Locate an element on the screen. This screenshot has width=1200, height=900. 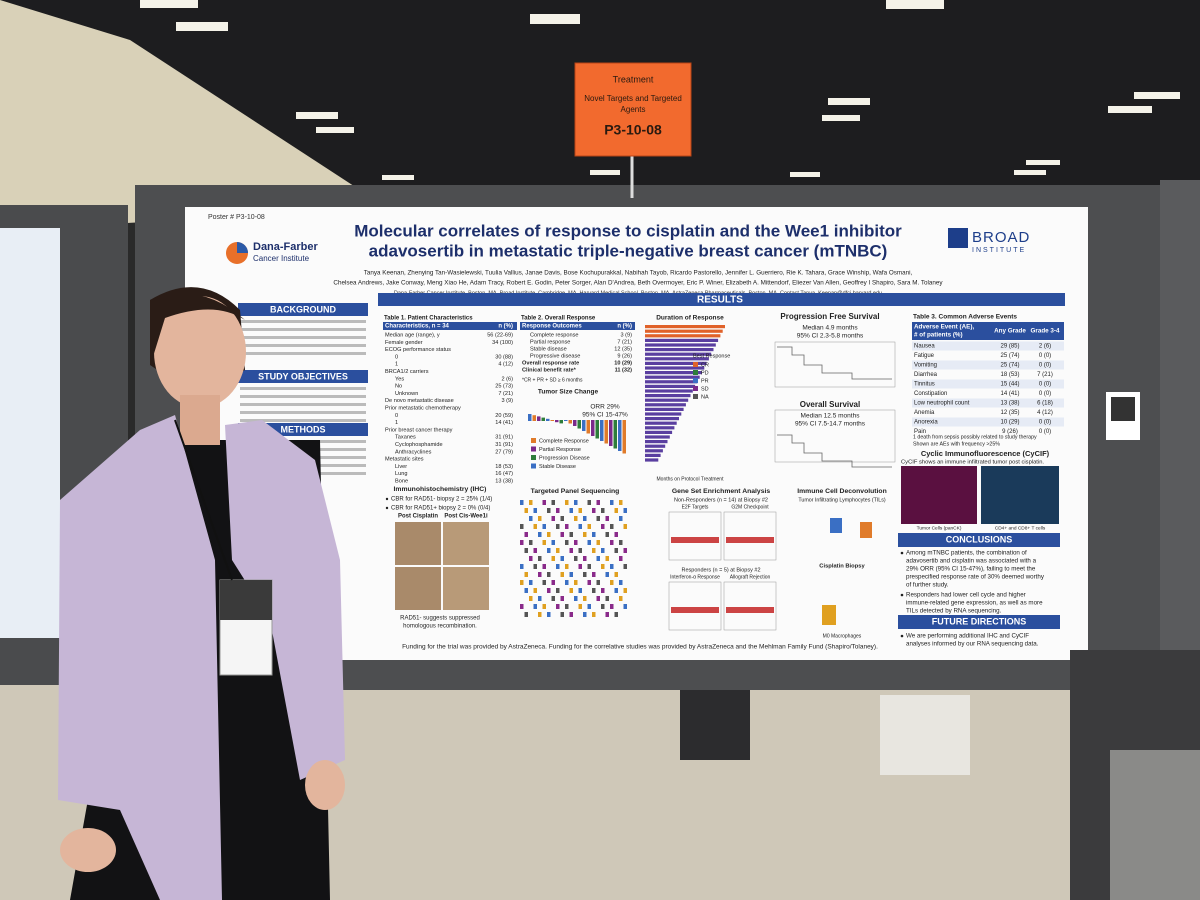
dfci-logo-part is located at coordinates (242, 247).